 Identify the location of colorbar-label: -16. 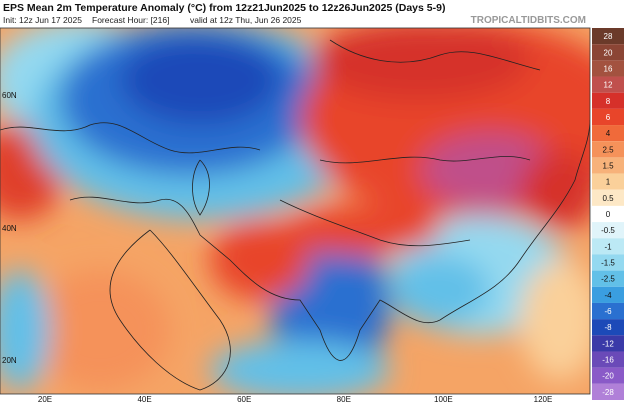
(608, 360).